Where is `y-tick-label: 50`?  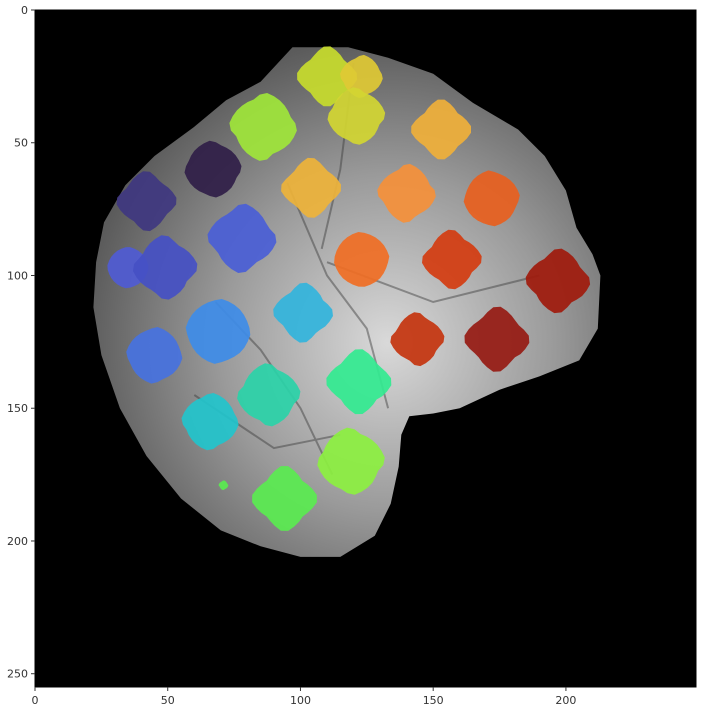
y-tick-label: 50 is located at coordinates (21, 143).